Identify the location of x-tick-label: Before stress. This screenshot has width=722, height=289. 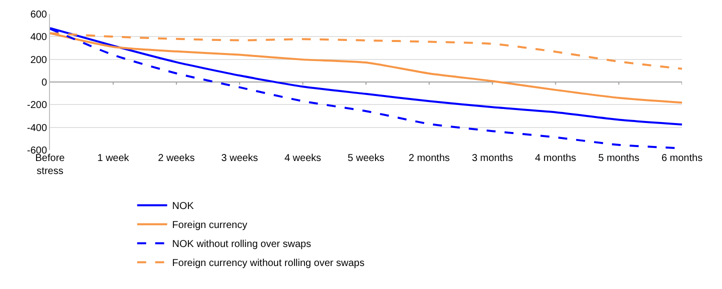
(50, 165).